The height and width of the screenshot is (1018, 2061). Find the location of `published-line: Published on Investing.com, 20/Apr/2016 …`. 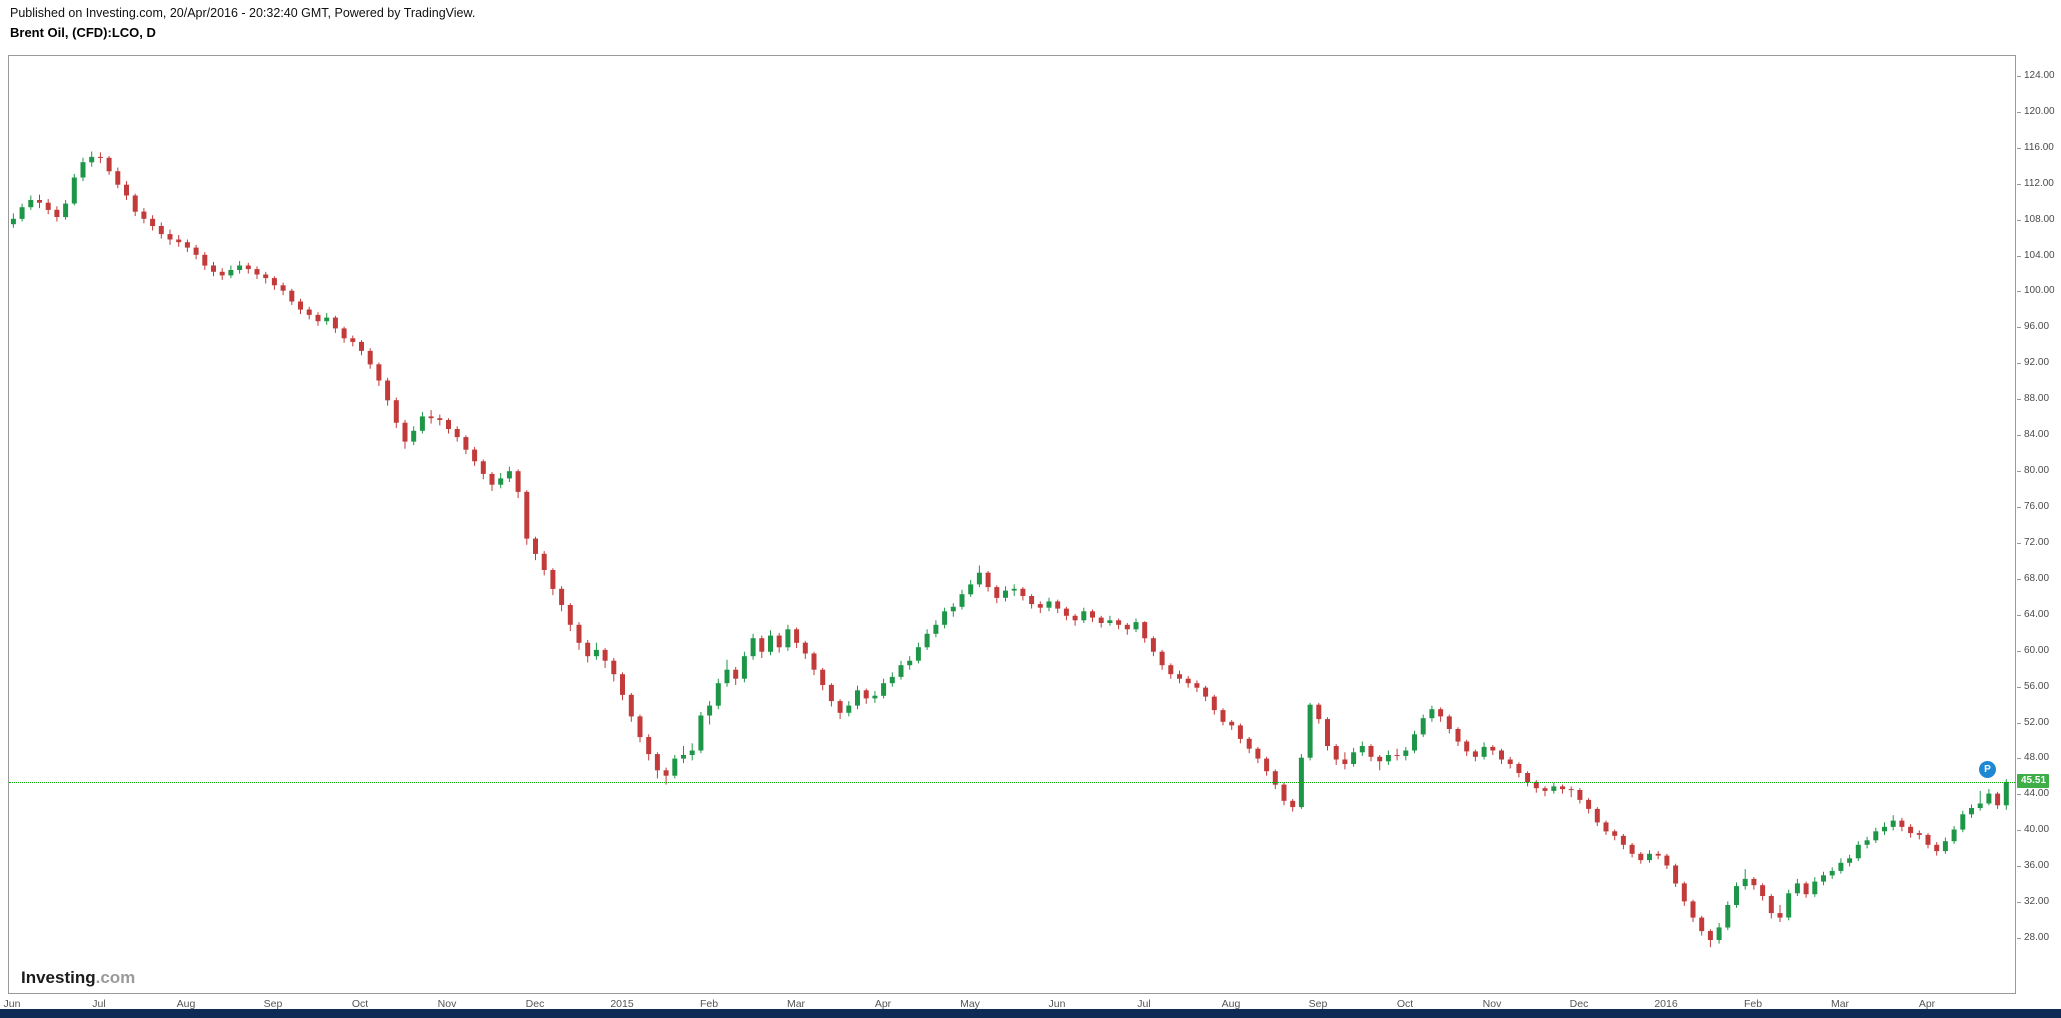

published-line: Published on Investing.com, 20/Apr/2016 … is located at coordinates (243, 13).